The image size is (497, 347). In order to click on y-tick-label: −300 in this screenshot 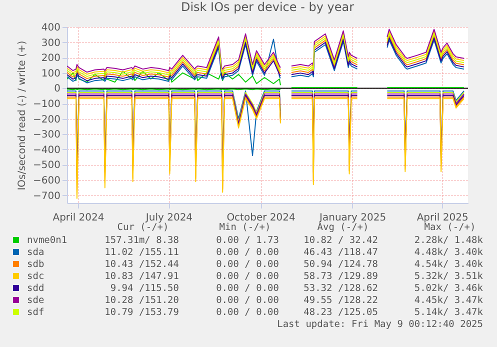, I will do `click(46, 135)`.